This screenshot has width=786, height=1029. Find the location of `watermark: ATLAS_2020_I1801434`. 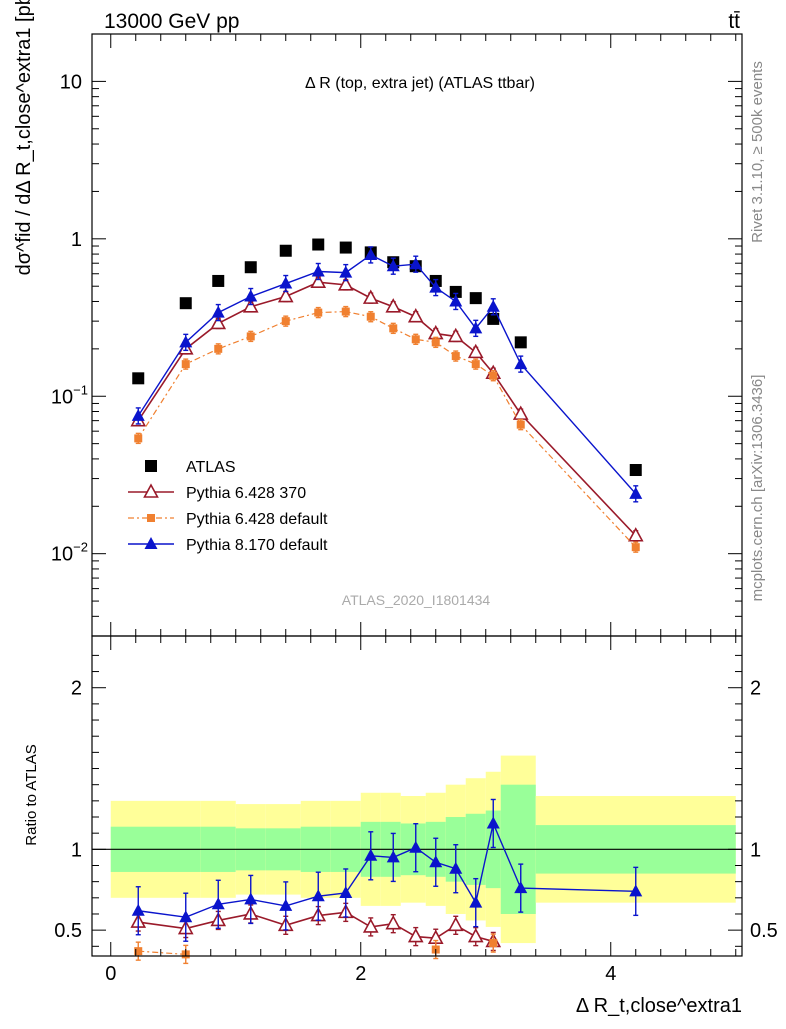

watermark: ATLAS_2020_I1801434 is located at coordinates (416, 600).